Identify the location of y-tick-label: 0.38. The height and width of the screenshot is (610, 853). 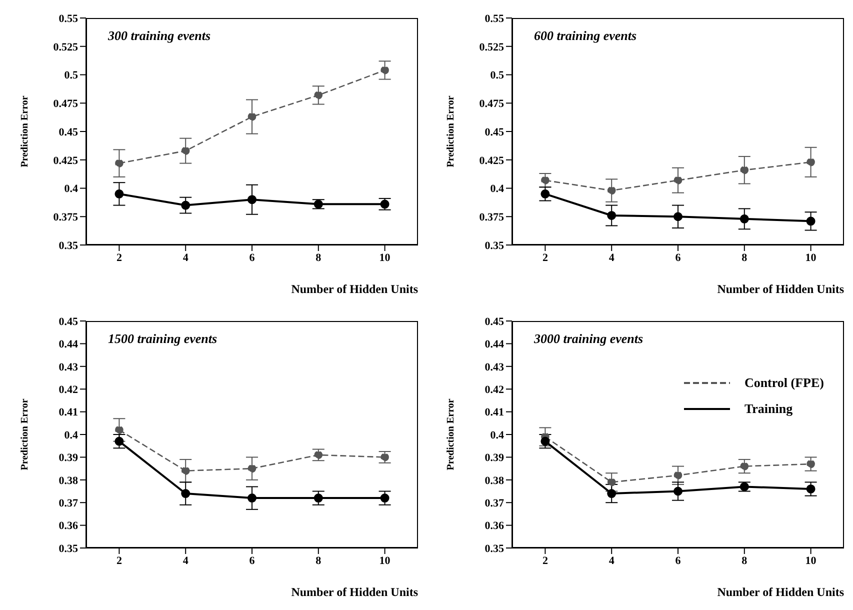
(494, 480).